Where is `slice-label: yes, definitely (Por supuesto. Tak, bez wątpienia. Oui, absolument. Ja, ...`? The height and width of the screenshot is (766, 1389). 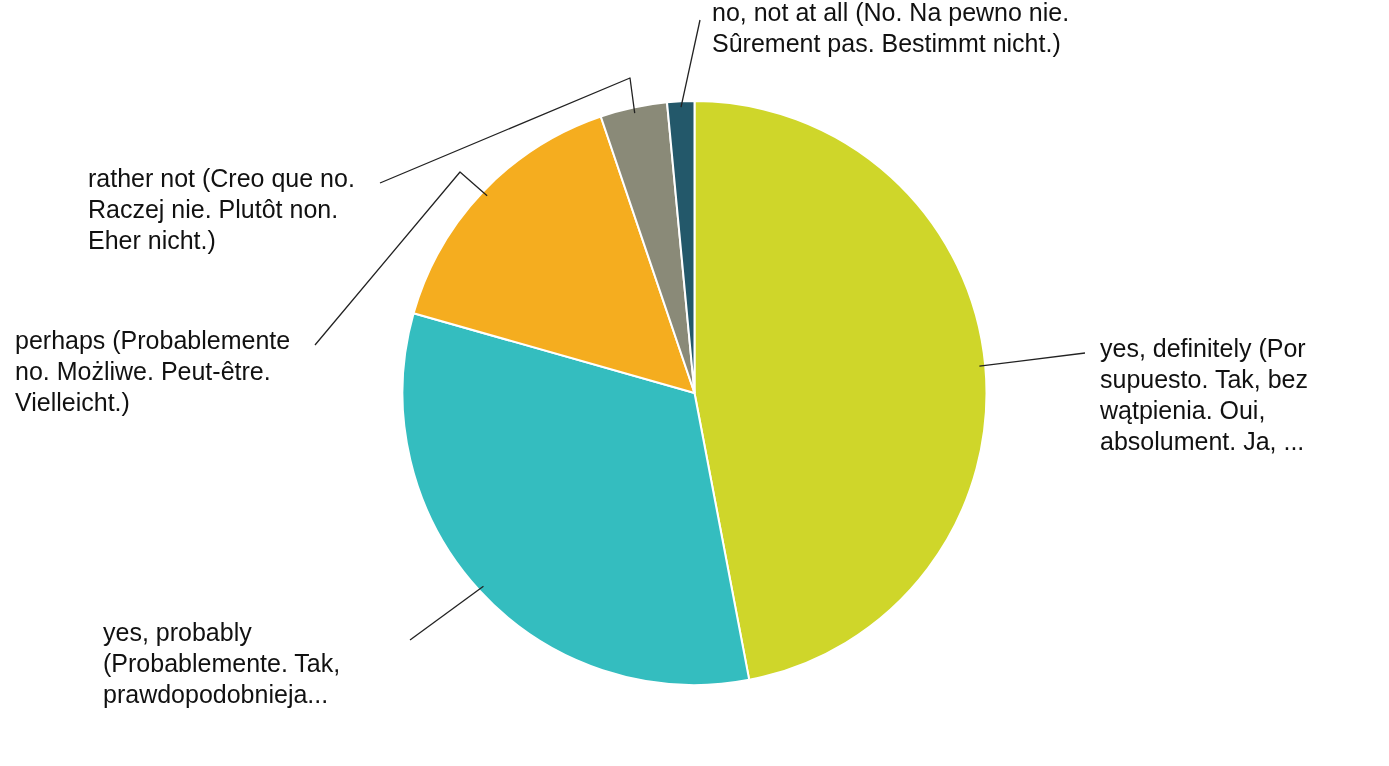
slice-label: yes, definitely (Por supuesto. Tak, bez wątpienia. Oui, absolument. Ja, ... is located at coordinates (1204, 395).